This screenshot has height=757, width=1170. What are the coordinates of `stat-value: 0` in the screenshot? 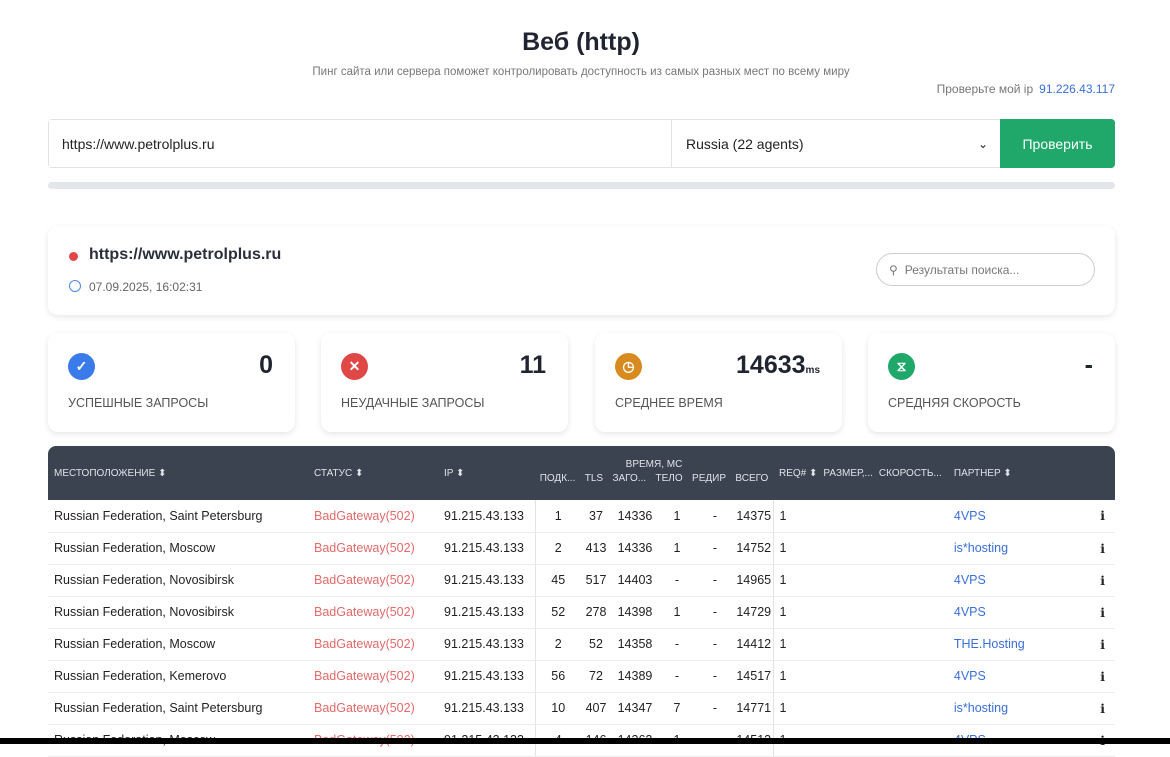 It's located at (266, 365).